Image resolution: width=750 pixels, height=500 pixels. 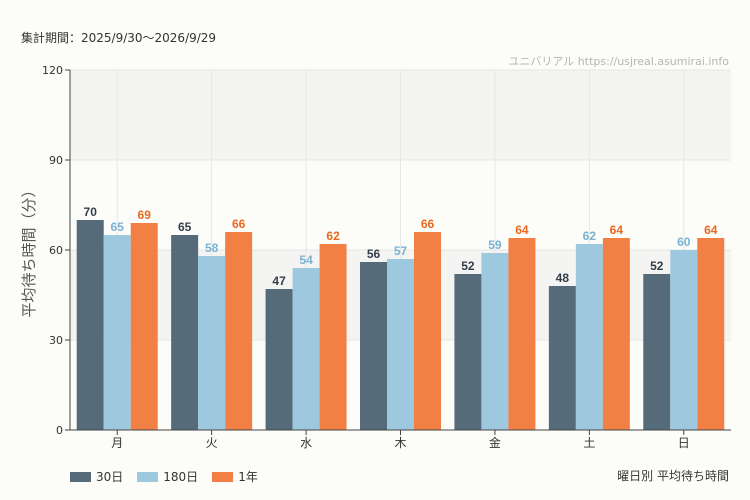 I want to click on x-tick-label: 水, so click(x=306, y=443).